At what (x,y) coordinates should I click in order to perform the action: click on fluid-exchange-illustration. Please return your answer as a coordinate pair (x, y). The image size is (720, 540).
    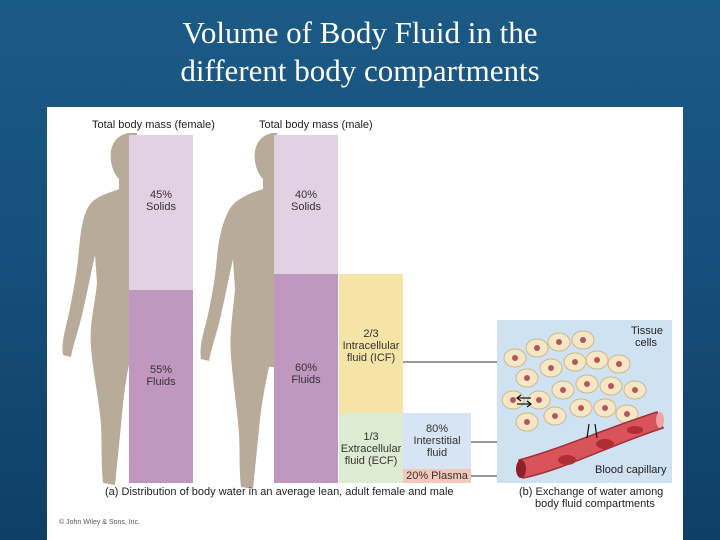
    Looking at the image, I should click on (584, 401).